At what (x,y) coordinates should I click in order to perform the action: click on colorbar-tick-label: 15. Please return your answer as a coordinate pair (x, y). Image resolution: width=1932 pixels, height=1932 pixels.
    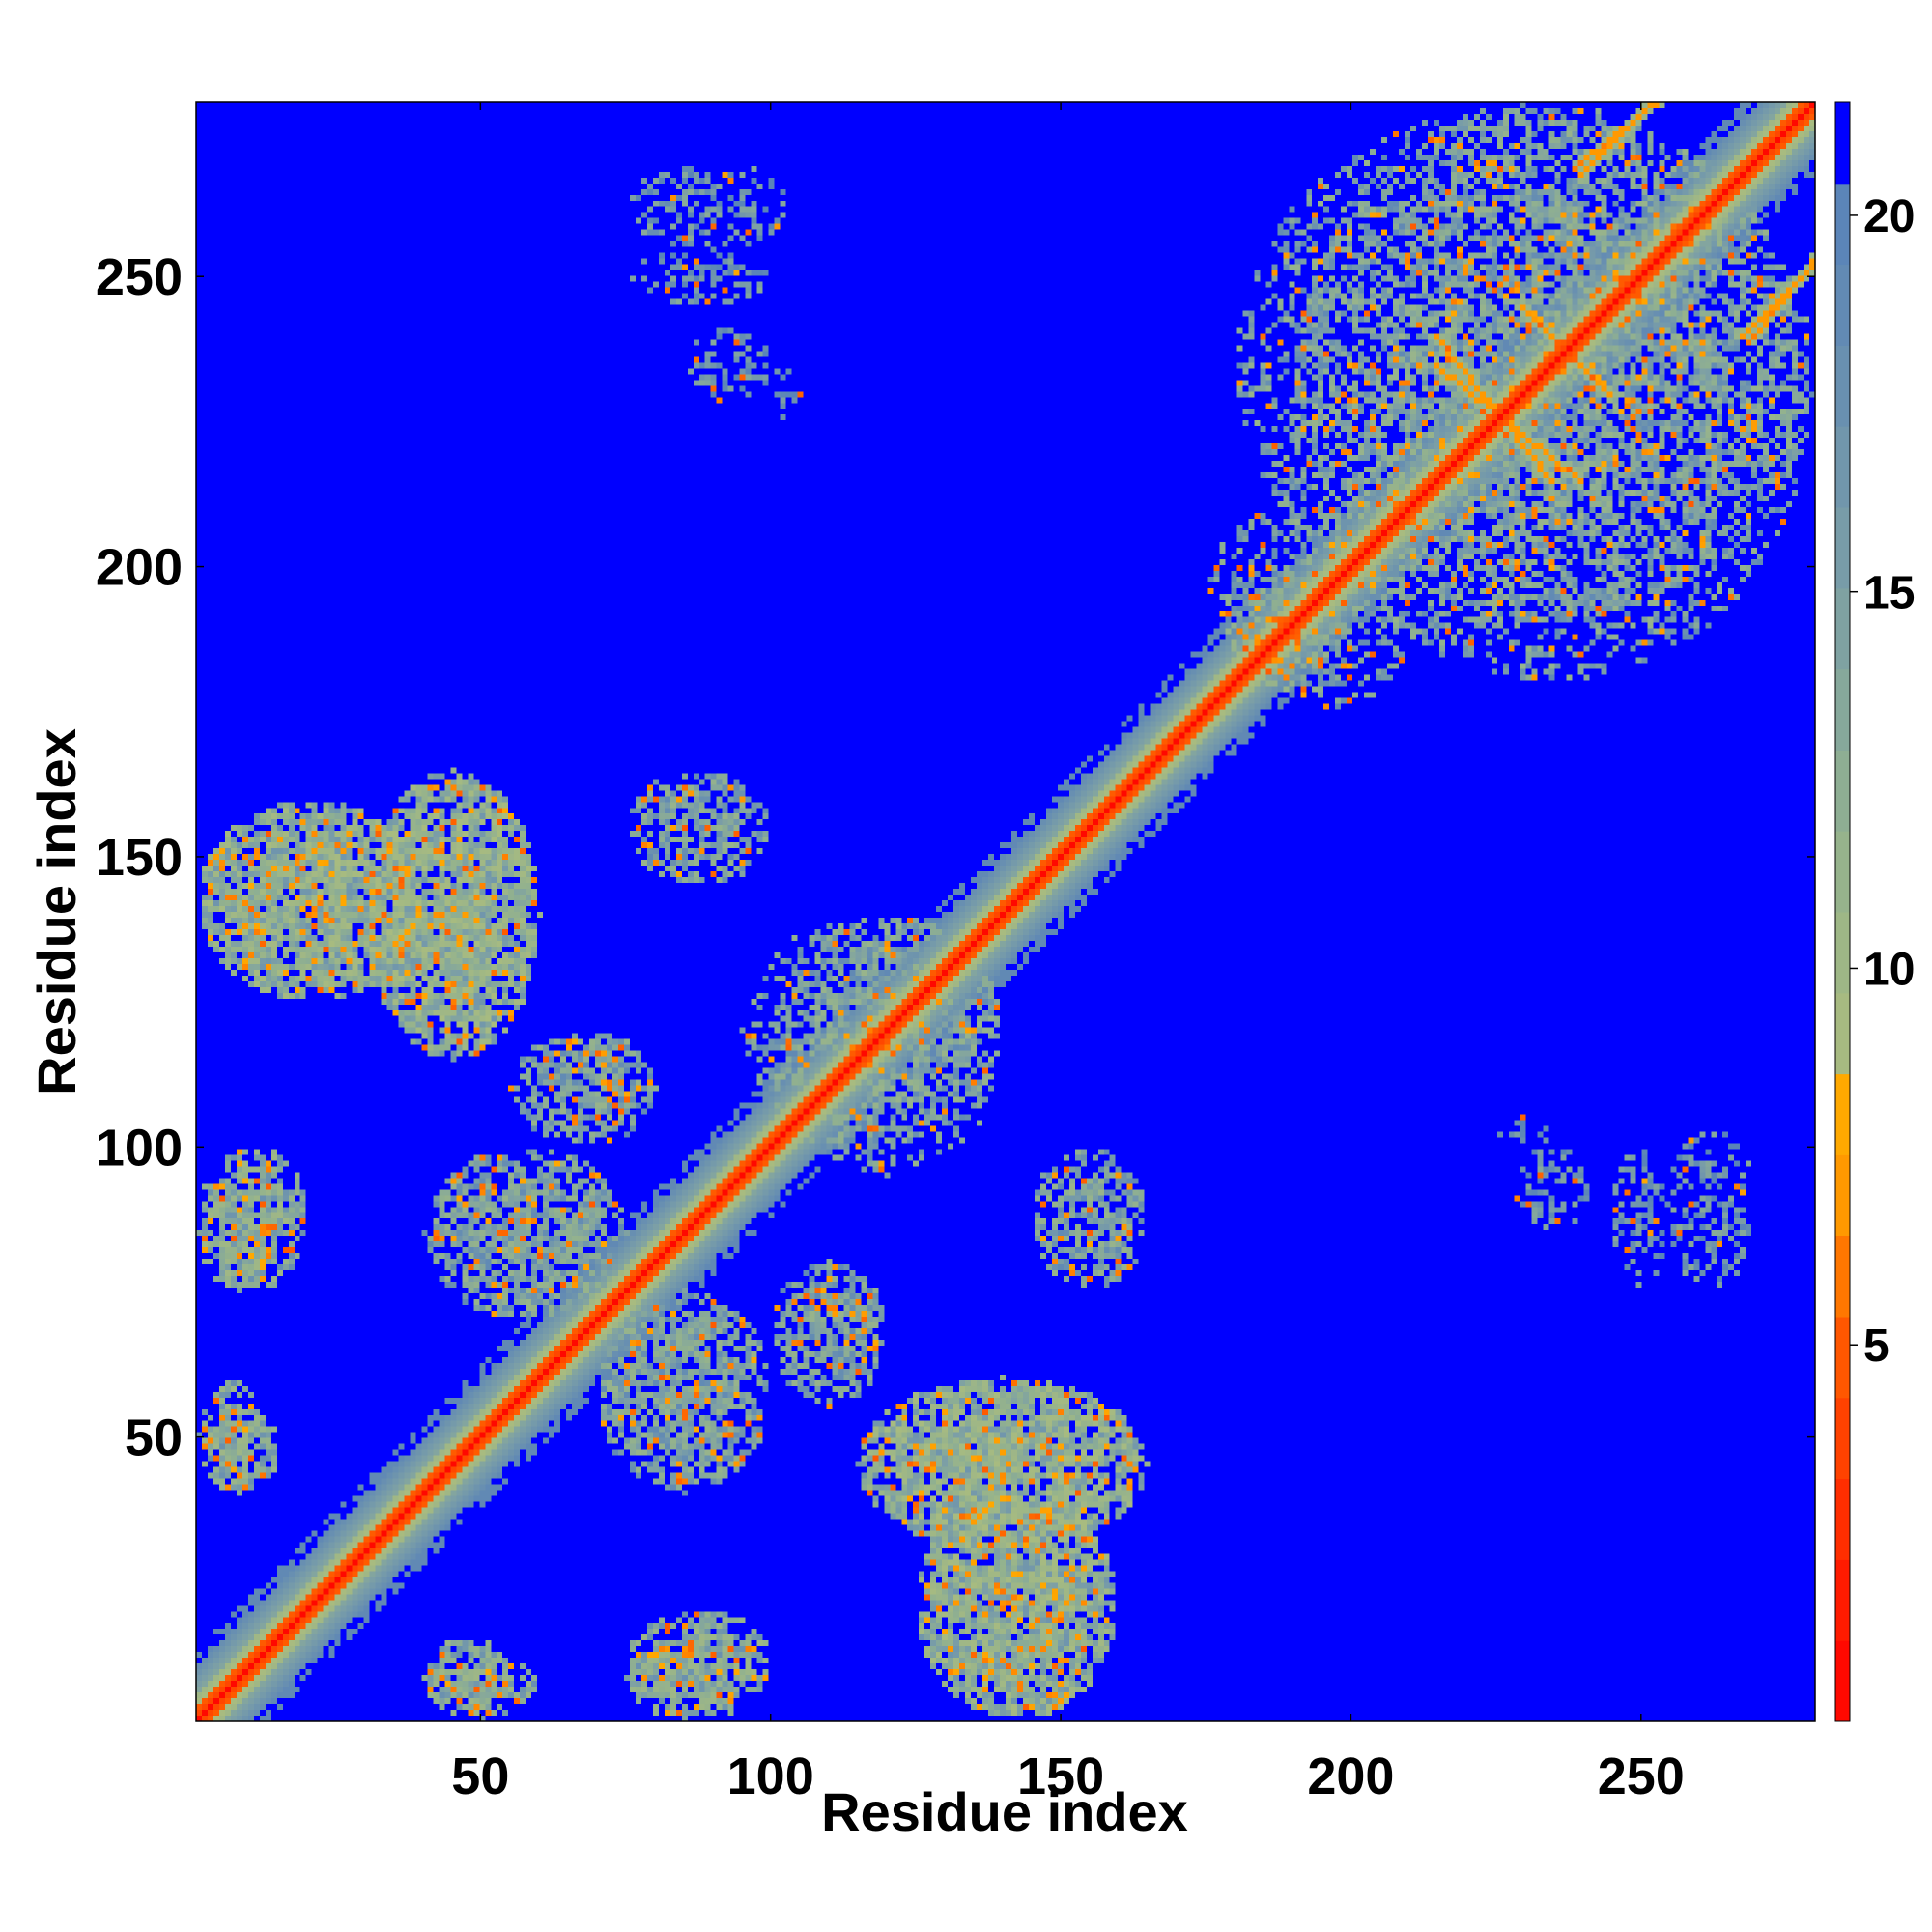
    Looking at the image, I should click on (1889, 593).